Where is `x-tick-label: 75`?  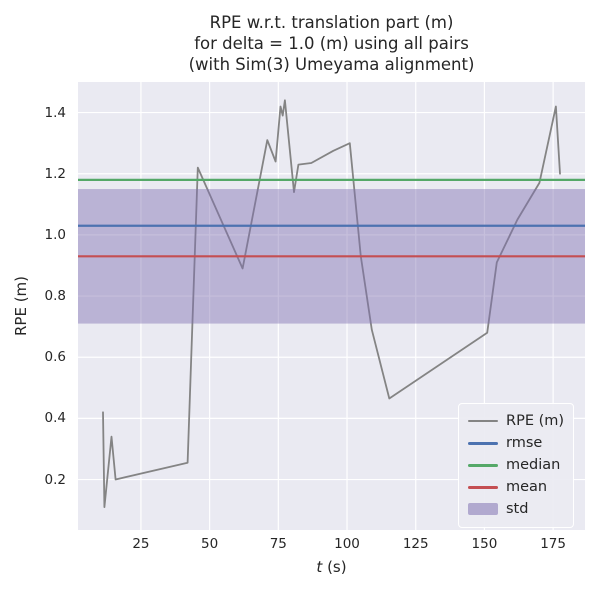
x-tick-label: 75 is located at coordinates (278, 544).